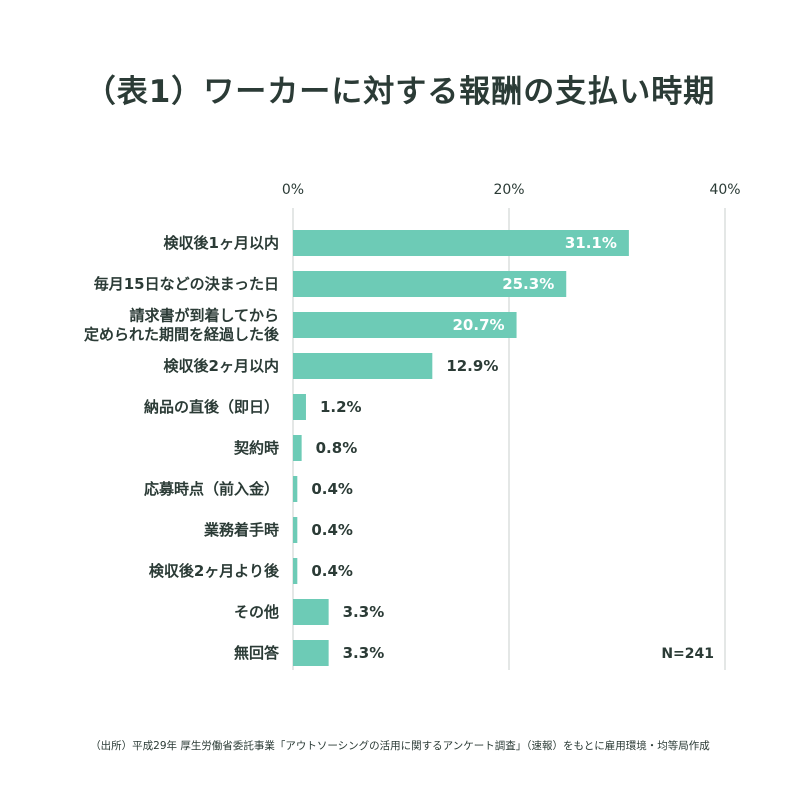 Image resolution: width=800 pixels, height=800 pixels. What do you see at coordinates (221, 243) in the screenshot?
I see `category-label: 検収後1ヶ月以内` at bounding box center [221, 243].